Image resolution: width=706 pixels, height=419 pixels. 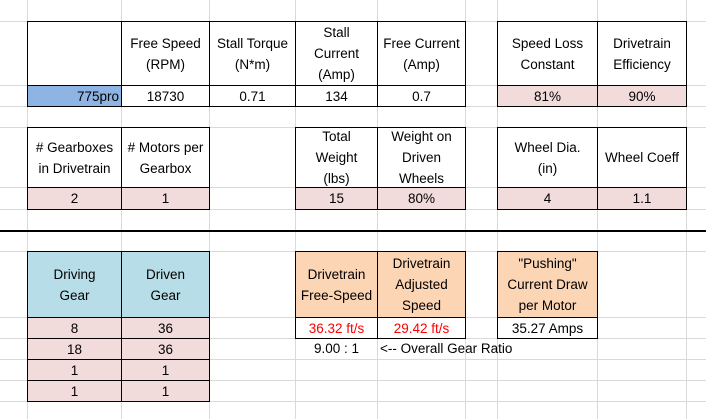 I want to click on motor-header-blank, so click(x=74, y=53).